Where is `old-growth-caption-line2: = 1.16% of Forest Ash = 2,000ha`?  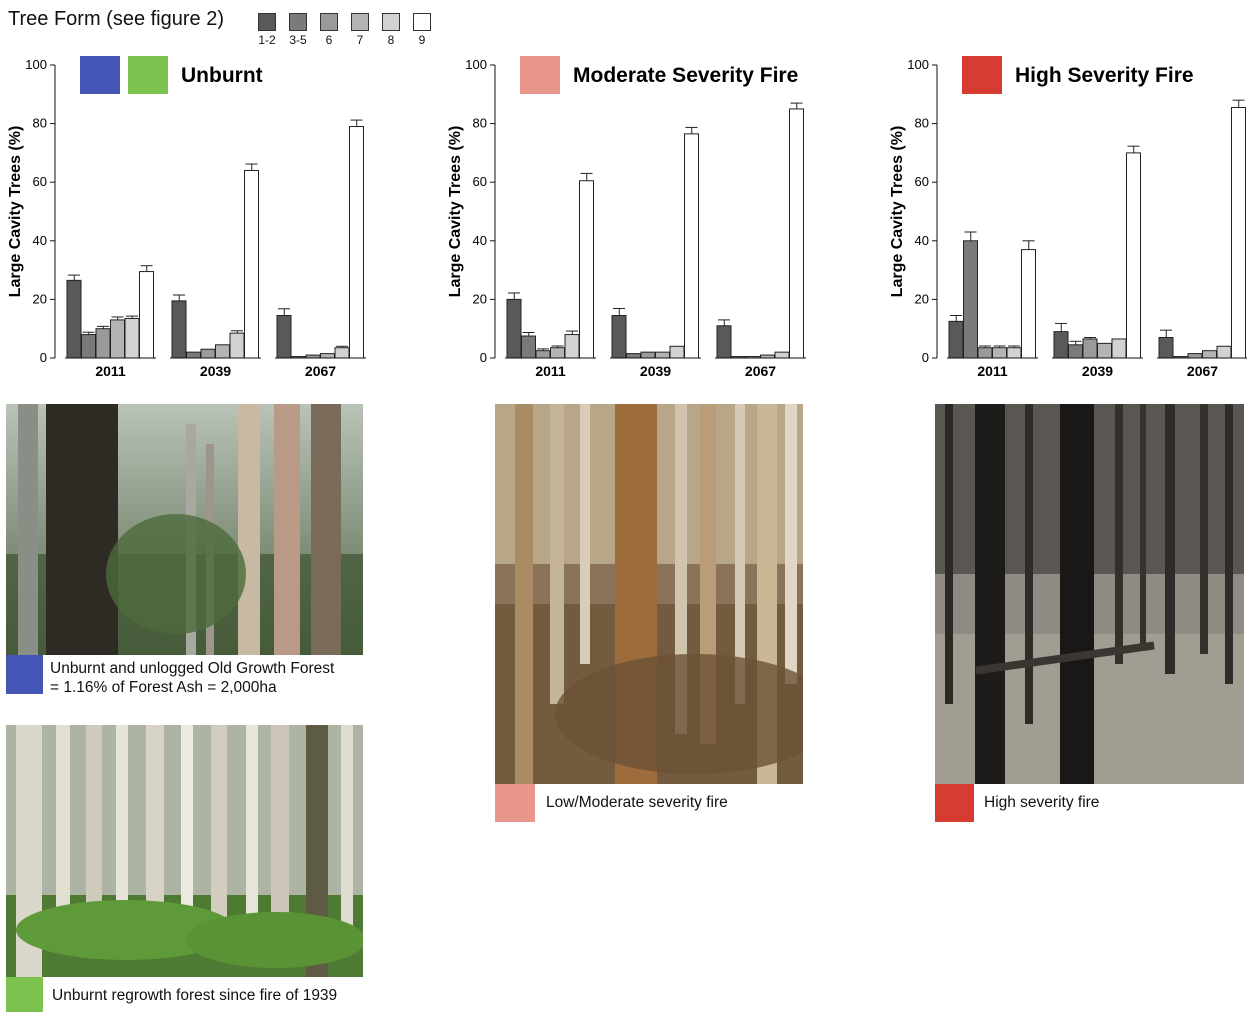
old-growth-caption-line2: = 1.16% of Forest Ash = 2,000ha is located at coordinates (163, 687).